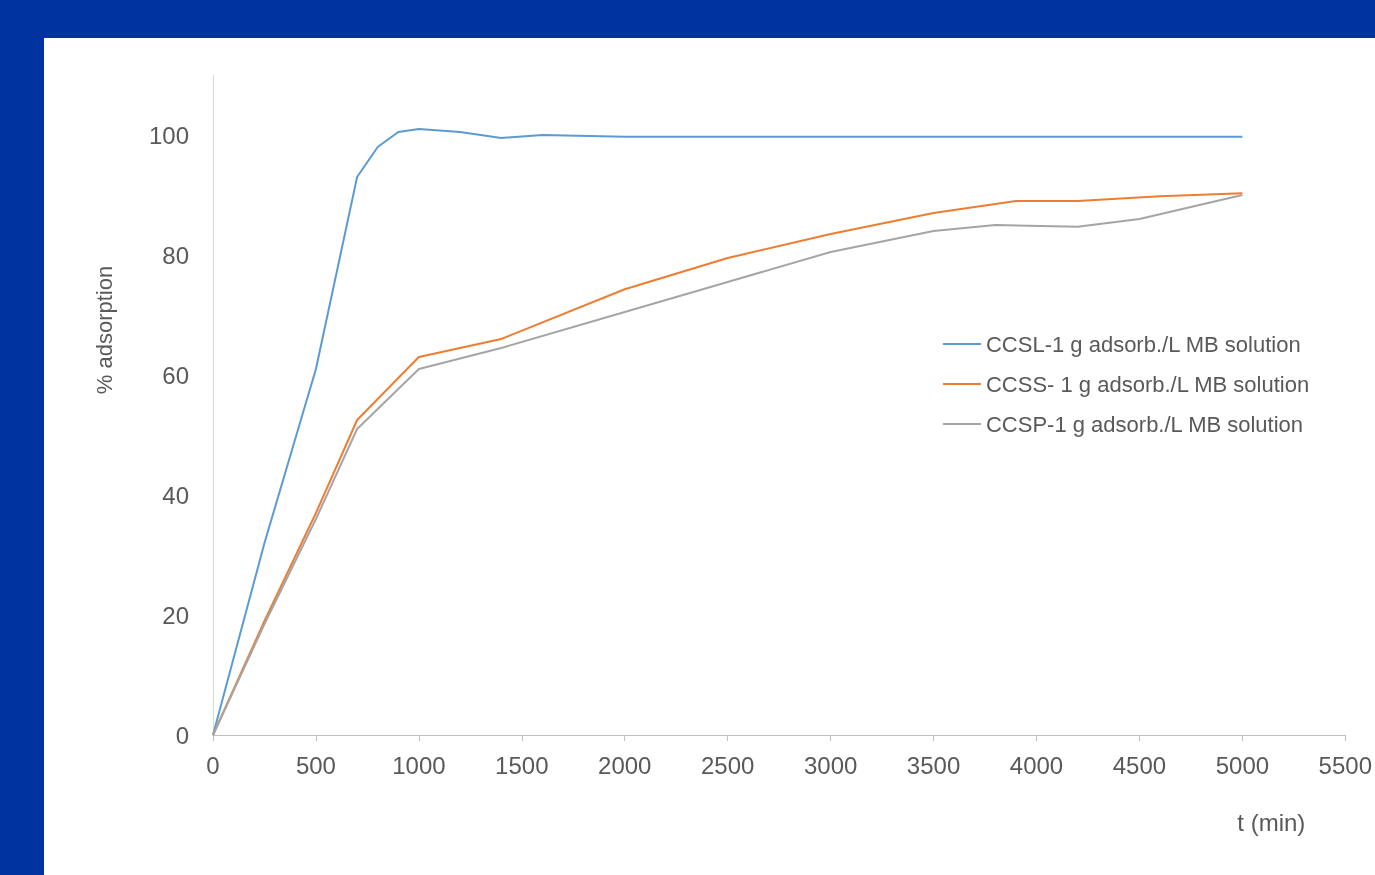 Image resolution: width=1375 pixels, height=875 pixels. I want to click on x-tick-label: 2500, so click(727, 765).